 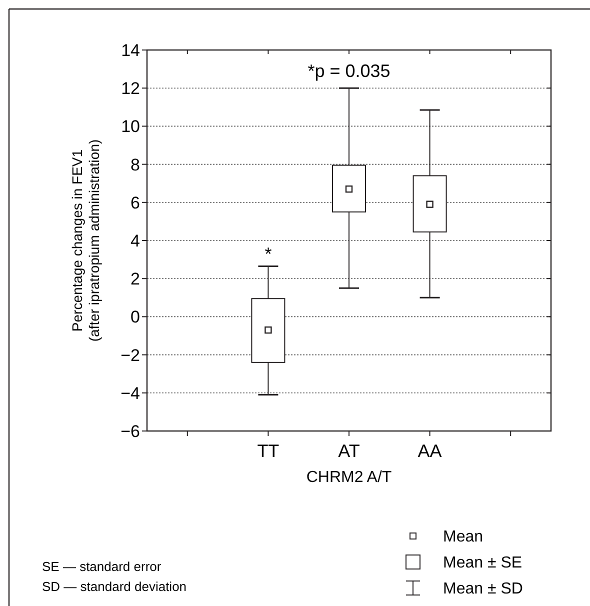 What do you see at coordinates (130, 50) in the screenshot?
I see `y-tick-label: 14` at bounding box center [130, 50].